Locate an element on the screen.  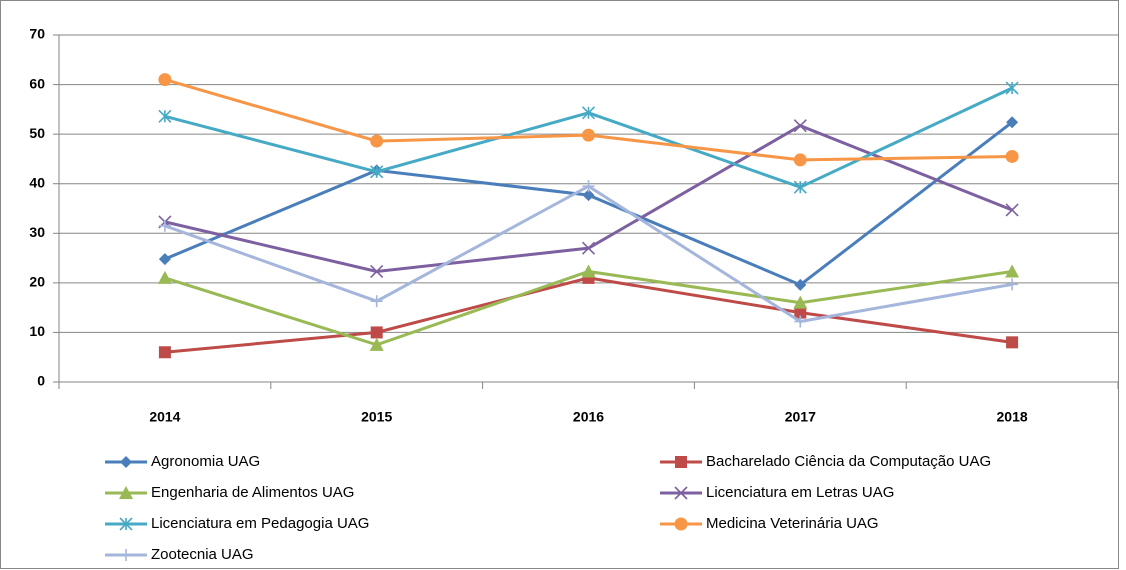
y-tick-label: 70 is located at coordinates (37, 34).